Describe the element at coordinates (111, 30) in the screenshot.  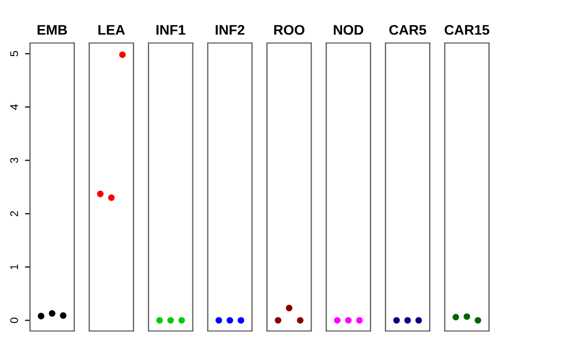
I see `x-tick-label: LEA` at that location.